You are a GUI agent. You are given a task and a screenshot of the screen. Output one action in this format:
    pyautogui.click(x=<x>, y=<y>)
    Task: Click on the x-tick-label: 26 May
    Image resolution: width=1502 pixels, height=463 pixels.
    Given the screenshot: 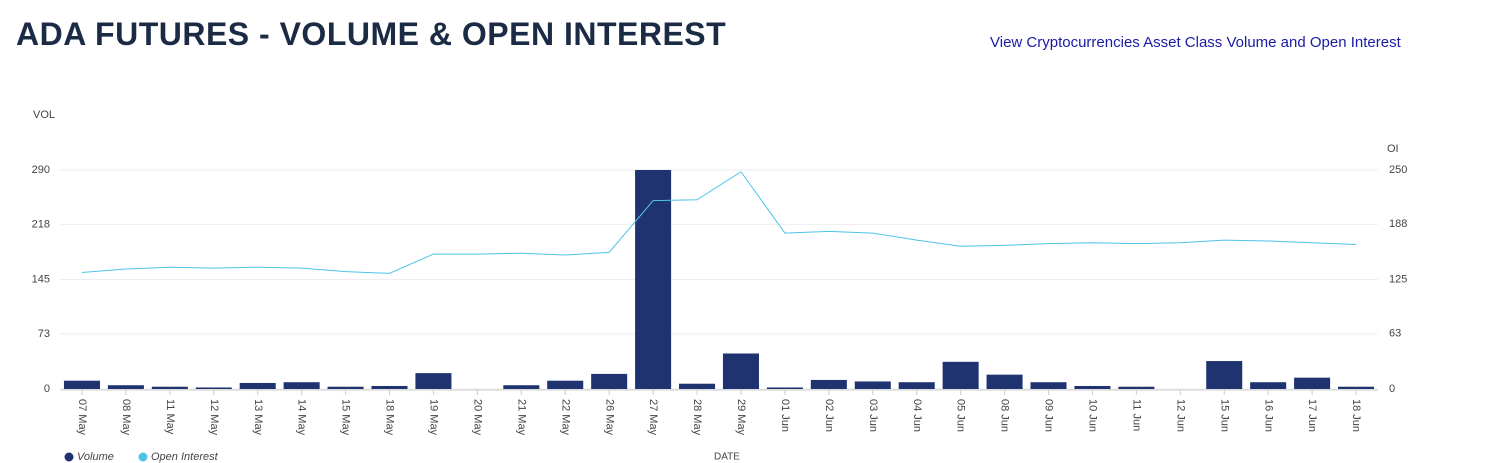 What is the action you would take?
    pyautogui.click(x=609, y=417)
    